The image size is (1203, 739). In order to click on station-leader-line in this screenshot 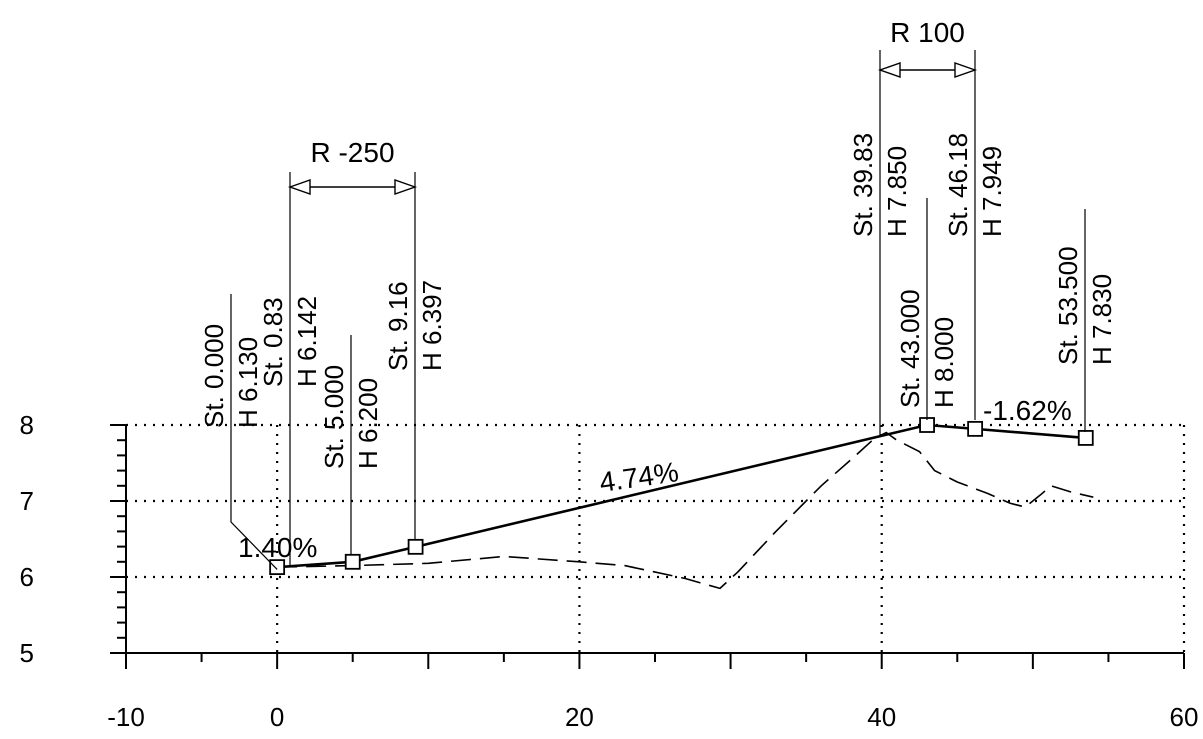, I will do `click(254, 432)`.